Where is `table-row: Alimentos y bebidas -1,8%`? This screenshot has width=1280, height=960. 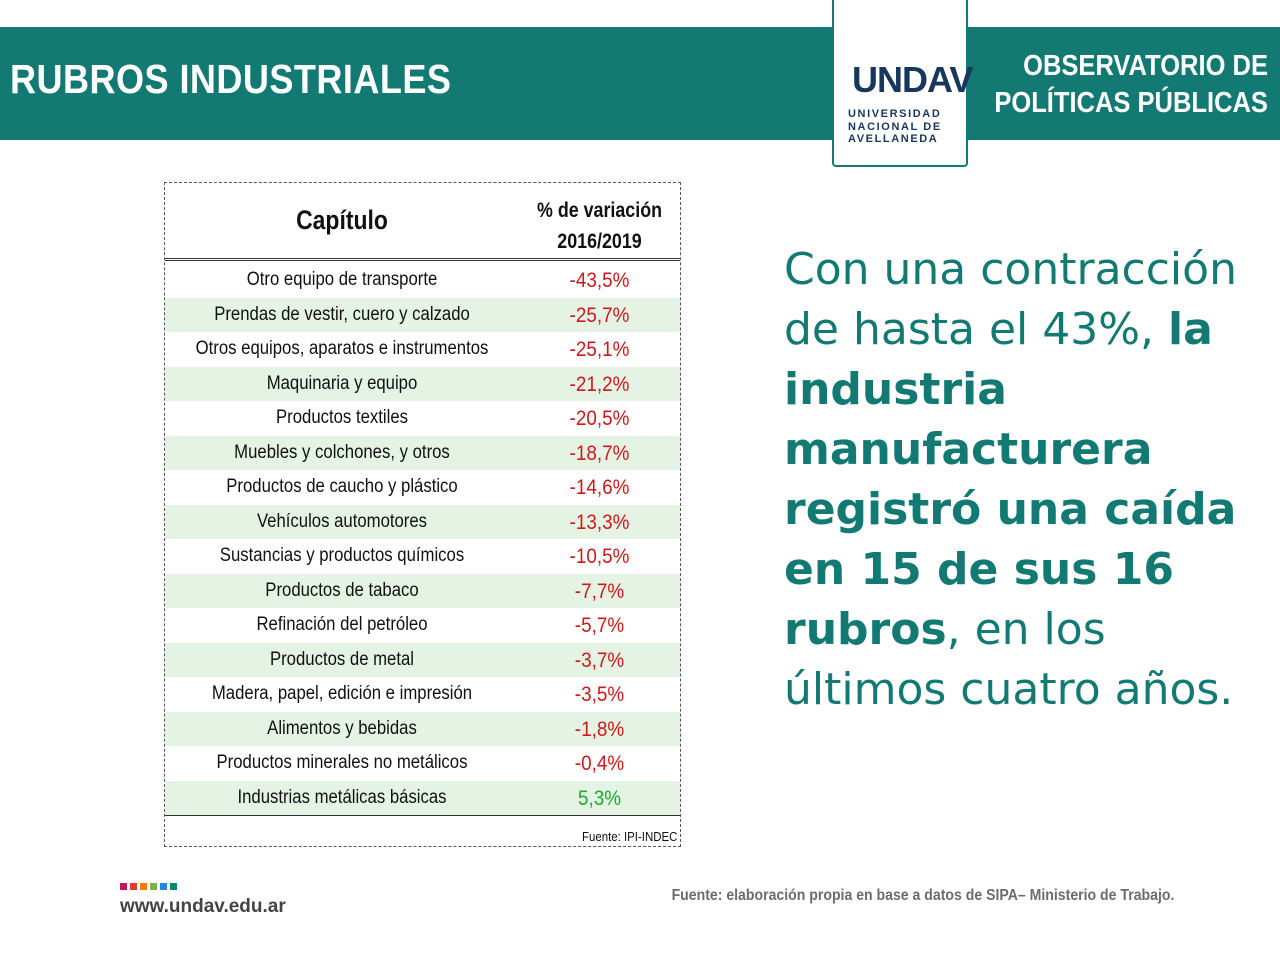
table-row: Alimentos y bebidas -1,8% is located at coordinates (422, 728).